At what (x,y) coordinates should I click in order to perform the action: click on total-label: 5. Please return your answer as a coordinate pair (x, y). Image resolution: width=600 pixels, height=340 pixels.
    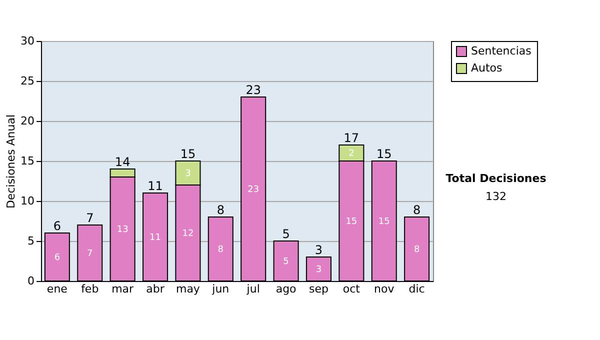
    Looking at the image, I should click on (286, 234).